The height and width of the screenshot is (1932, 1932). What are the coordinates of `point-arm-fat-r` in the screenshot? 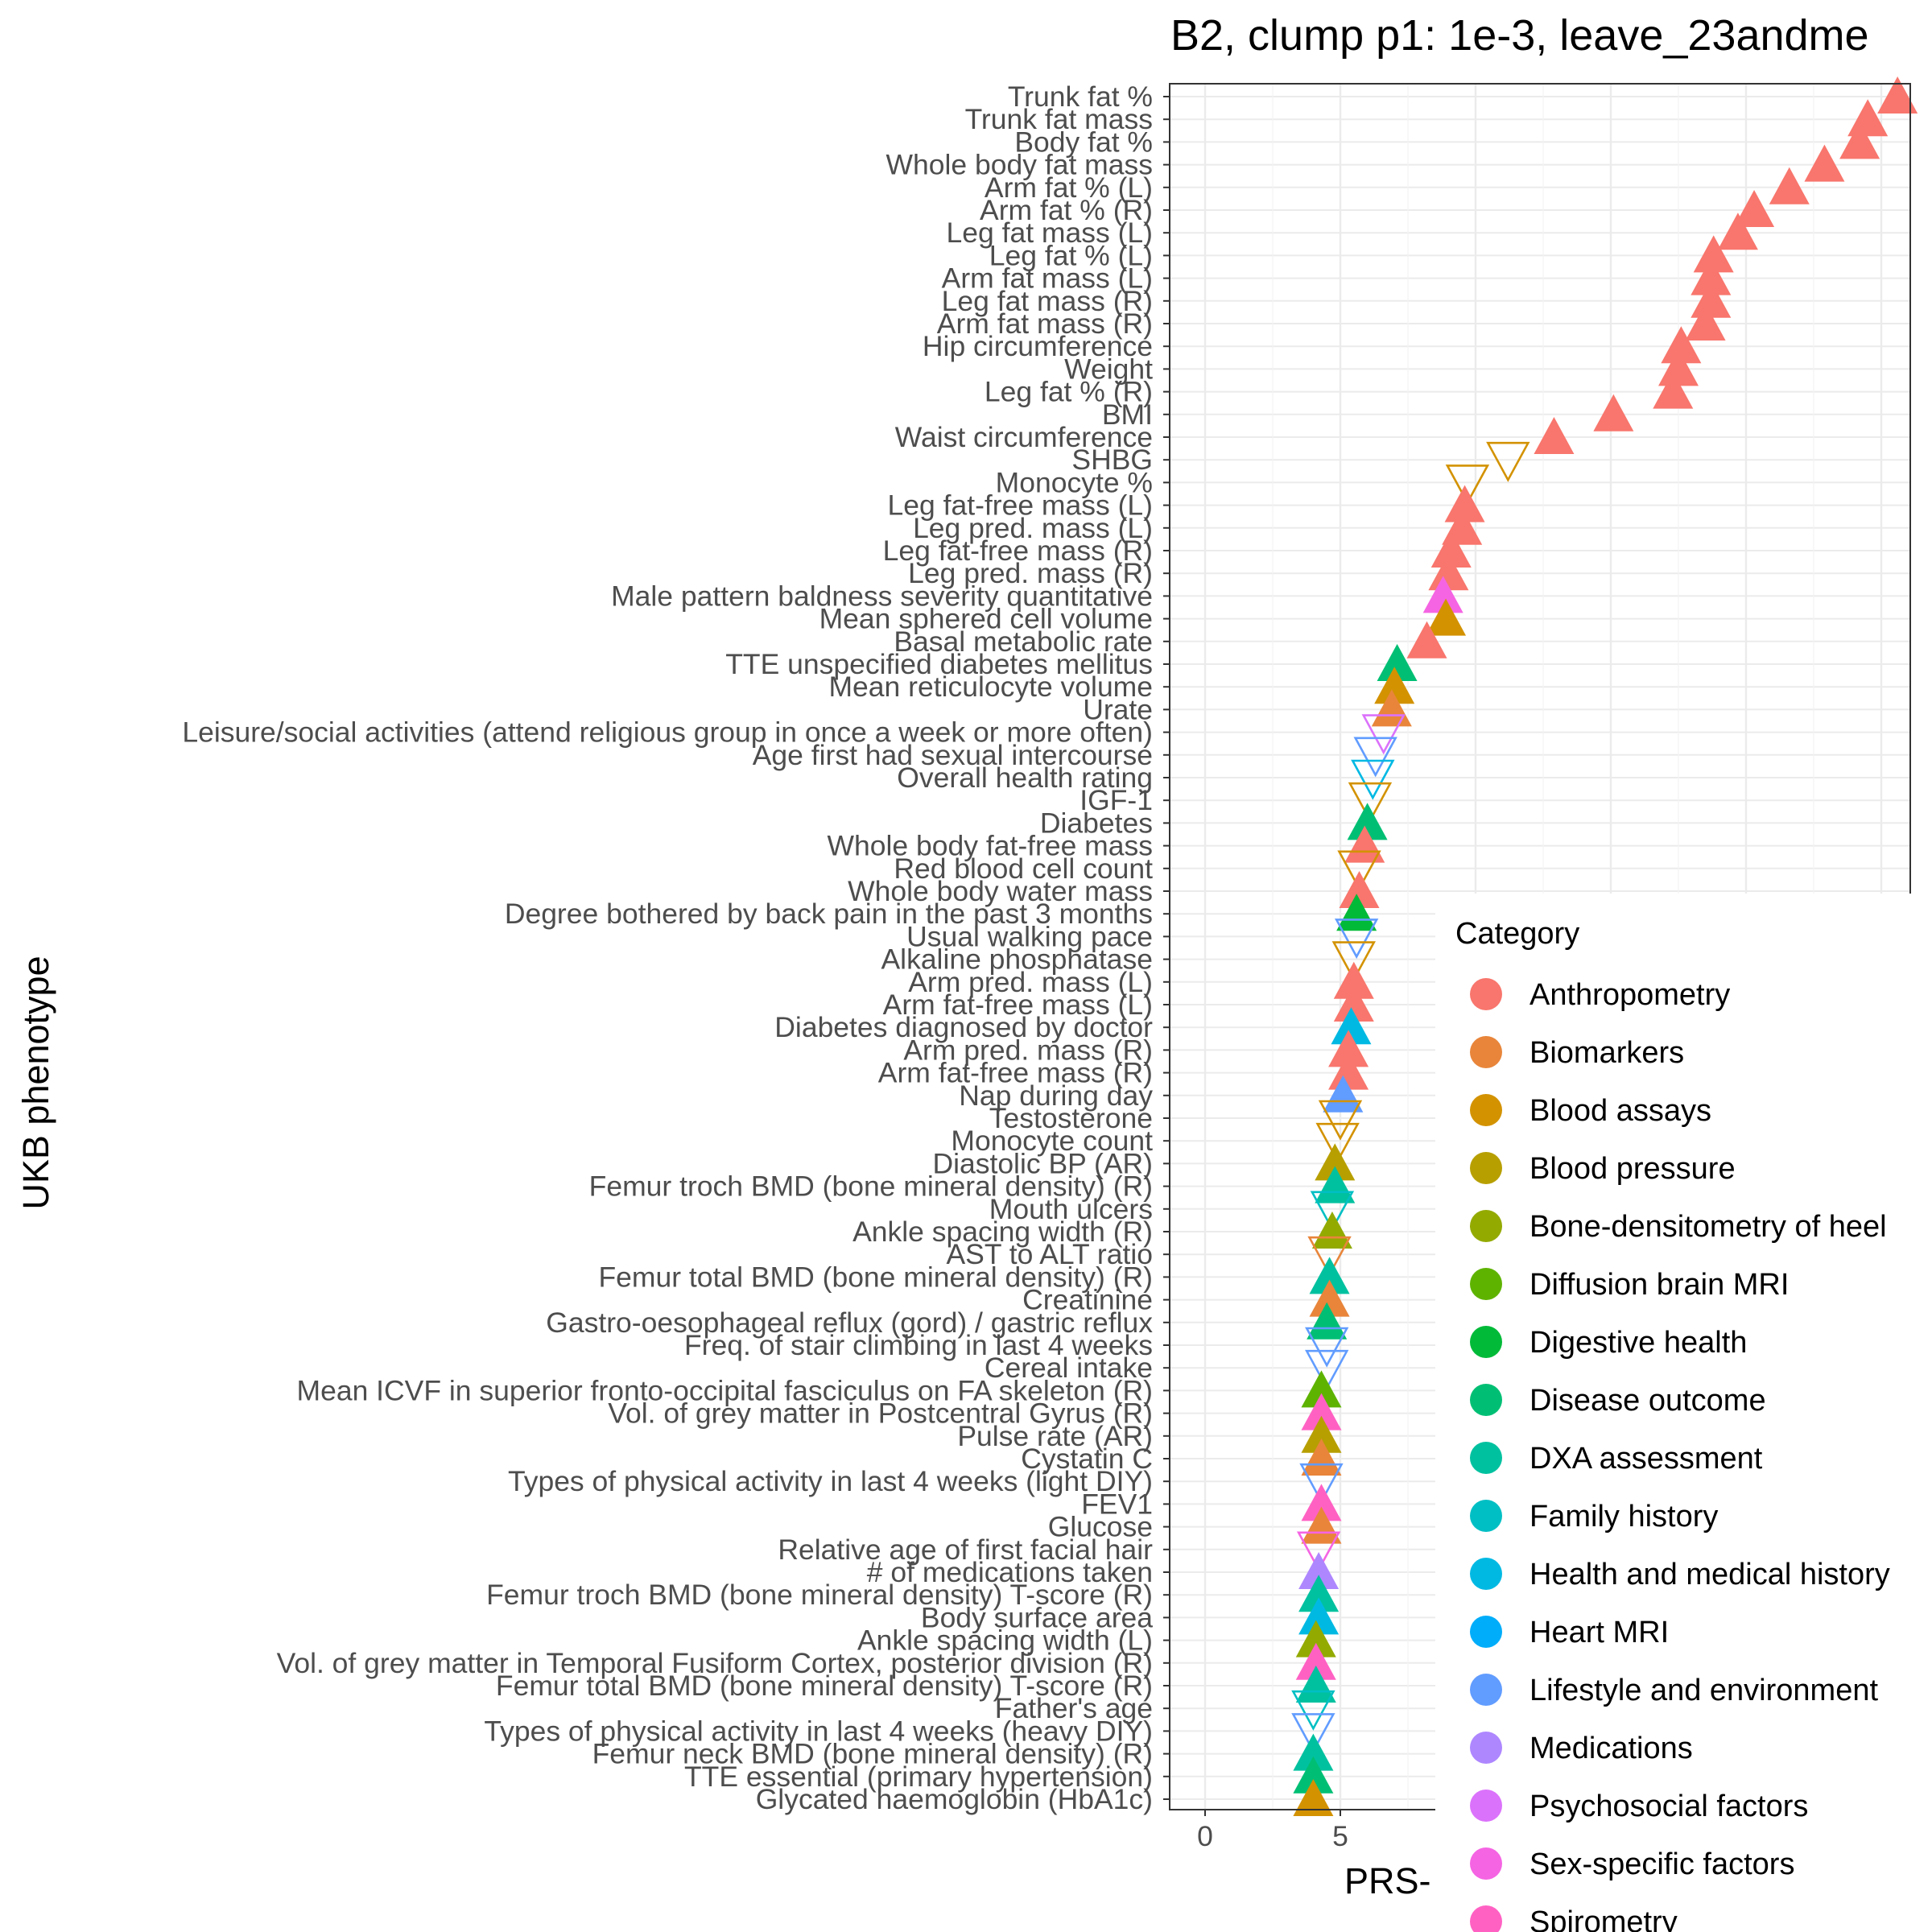 It's located at (1754, 208).